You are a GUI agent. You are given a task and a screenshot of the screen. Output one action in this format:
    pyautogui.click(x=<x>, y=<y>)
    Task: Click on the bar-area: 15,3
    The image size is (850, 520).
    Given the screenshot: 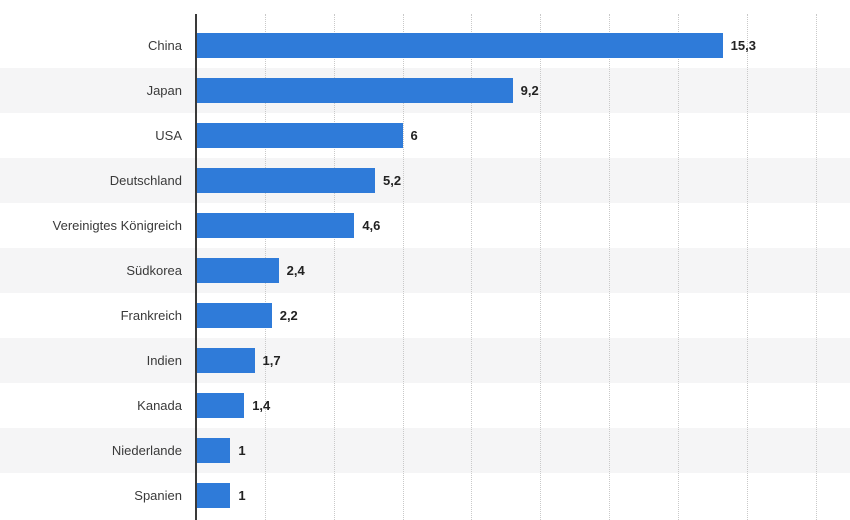 What is the action you would take?
    pyautogui.click(x=523, y=45)
    